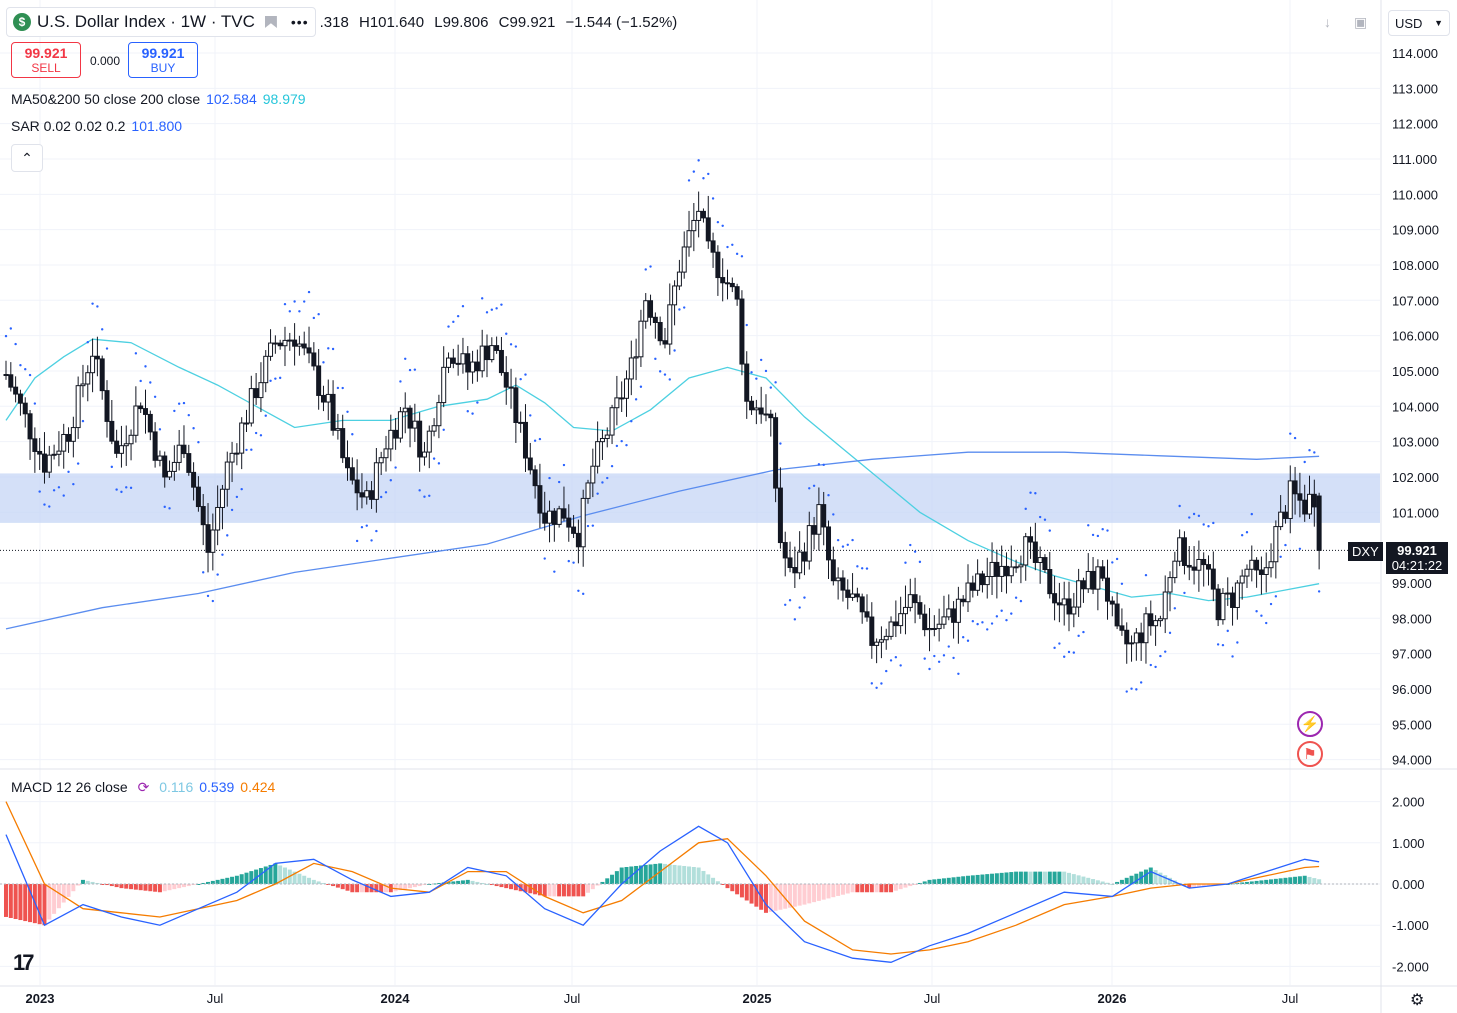 This screenshot has height=1013, width=1457. I want to click on download-icon: ↓, so click(1327, 22).